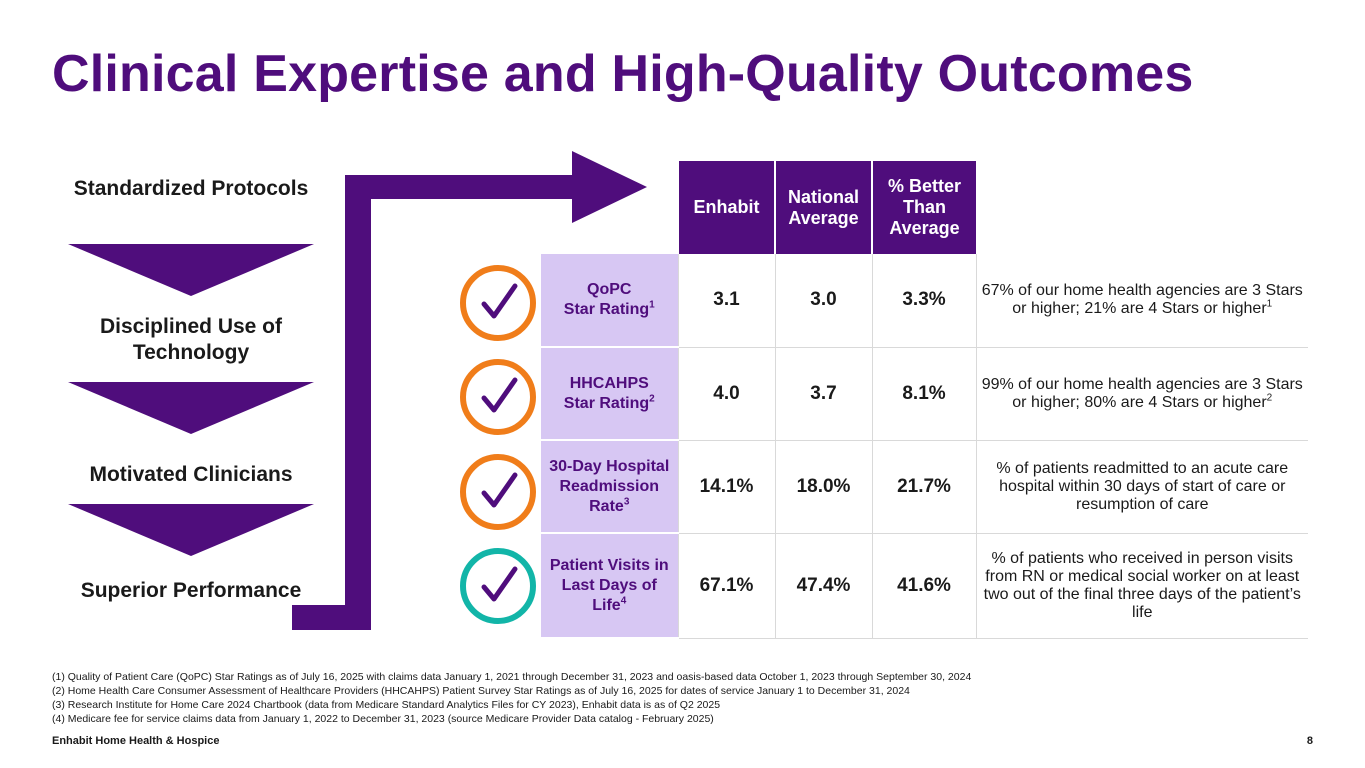  What do you see at coordinates (823, 301) in the screenshot?
I see `cell-national: 3.0` at bounding box center [823, 301].